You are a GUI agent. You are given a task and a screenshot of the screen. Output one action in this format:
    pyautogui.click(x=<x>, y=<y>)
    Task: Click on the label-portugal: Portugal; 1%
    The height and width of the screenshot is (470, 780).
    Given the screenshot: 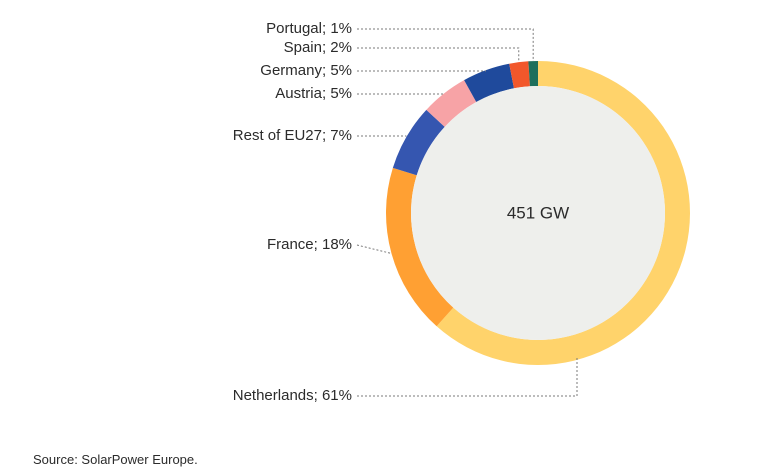 What is the action you would take?
    pyautogui.click(x=309, y=28)
    